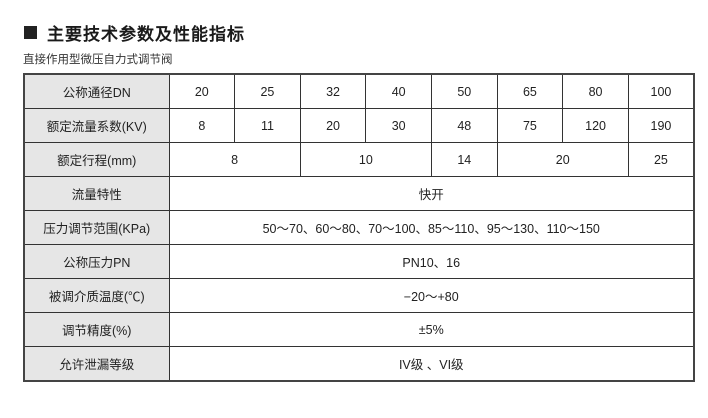 The height and width of the screenshot is (418, 708). Describe the element at coordinates (431, 364) in the screenshot. I see `cell: IV级 、VI级` at that location.